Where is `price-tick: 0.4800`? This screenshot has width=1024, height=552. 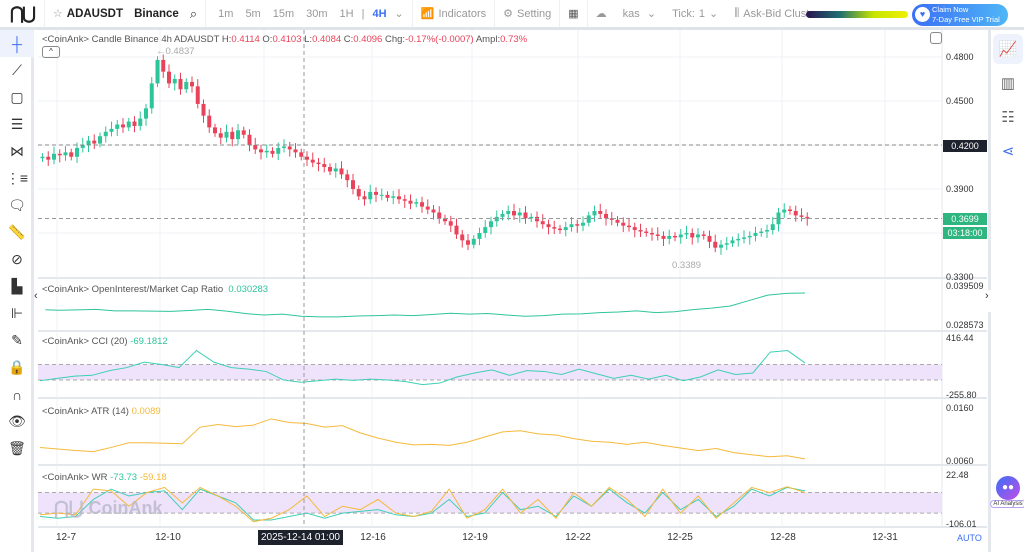 price-tick: 0.4800 is located at coordinates (960, 57).